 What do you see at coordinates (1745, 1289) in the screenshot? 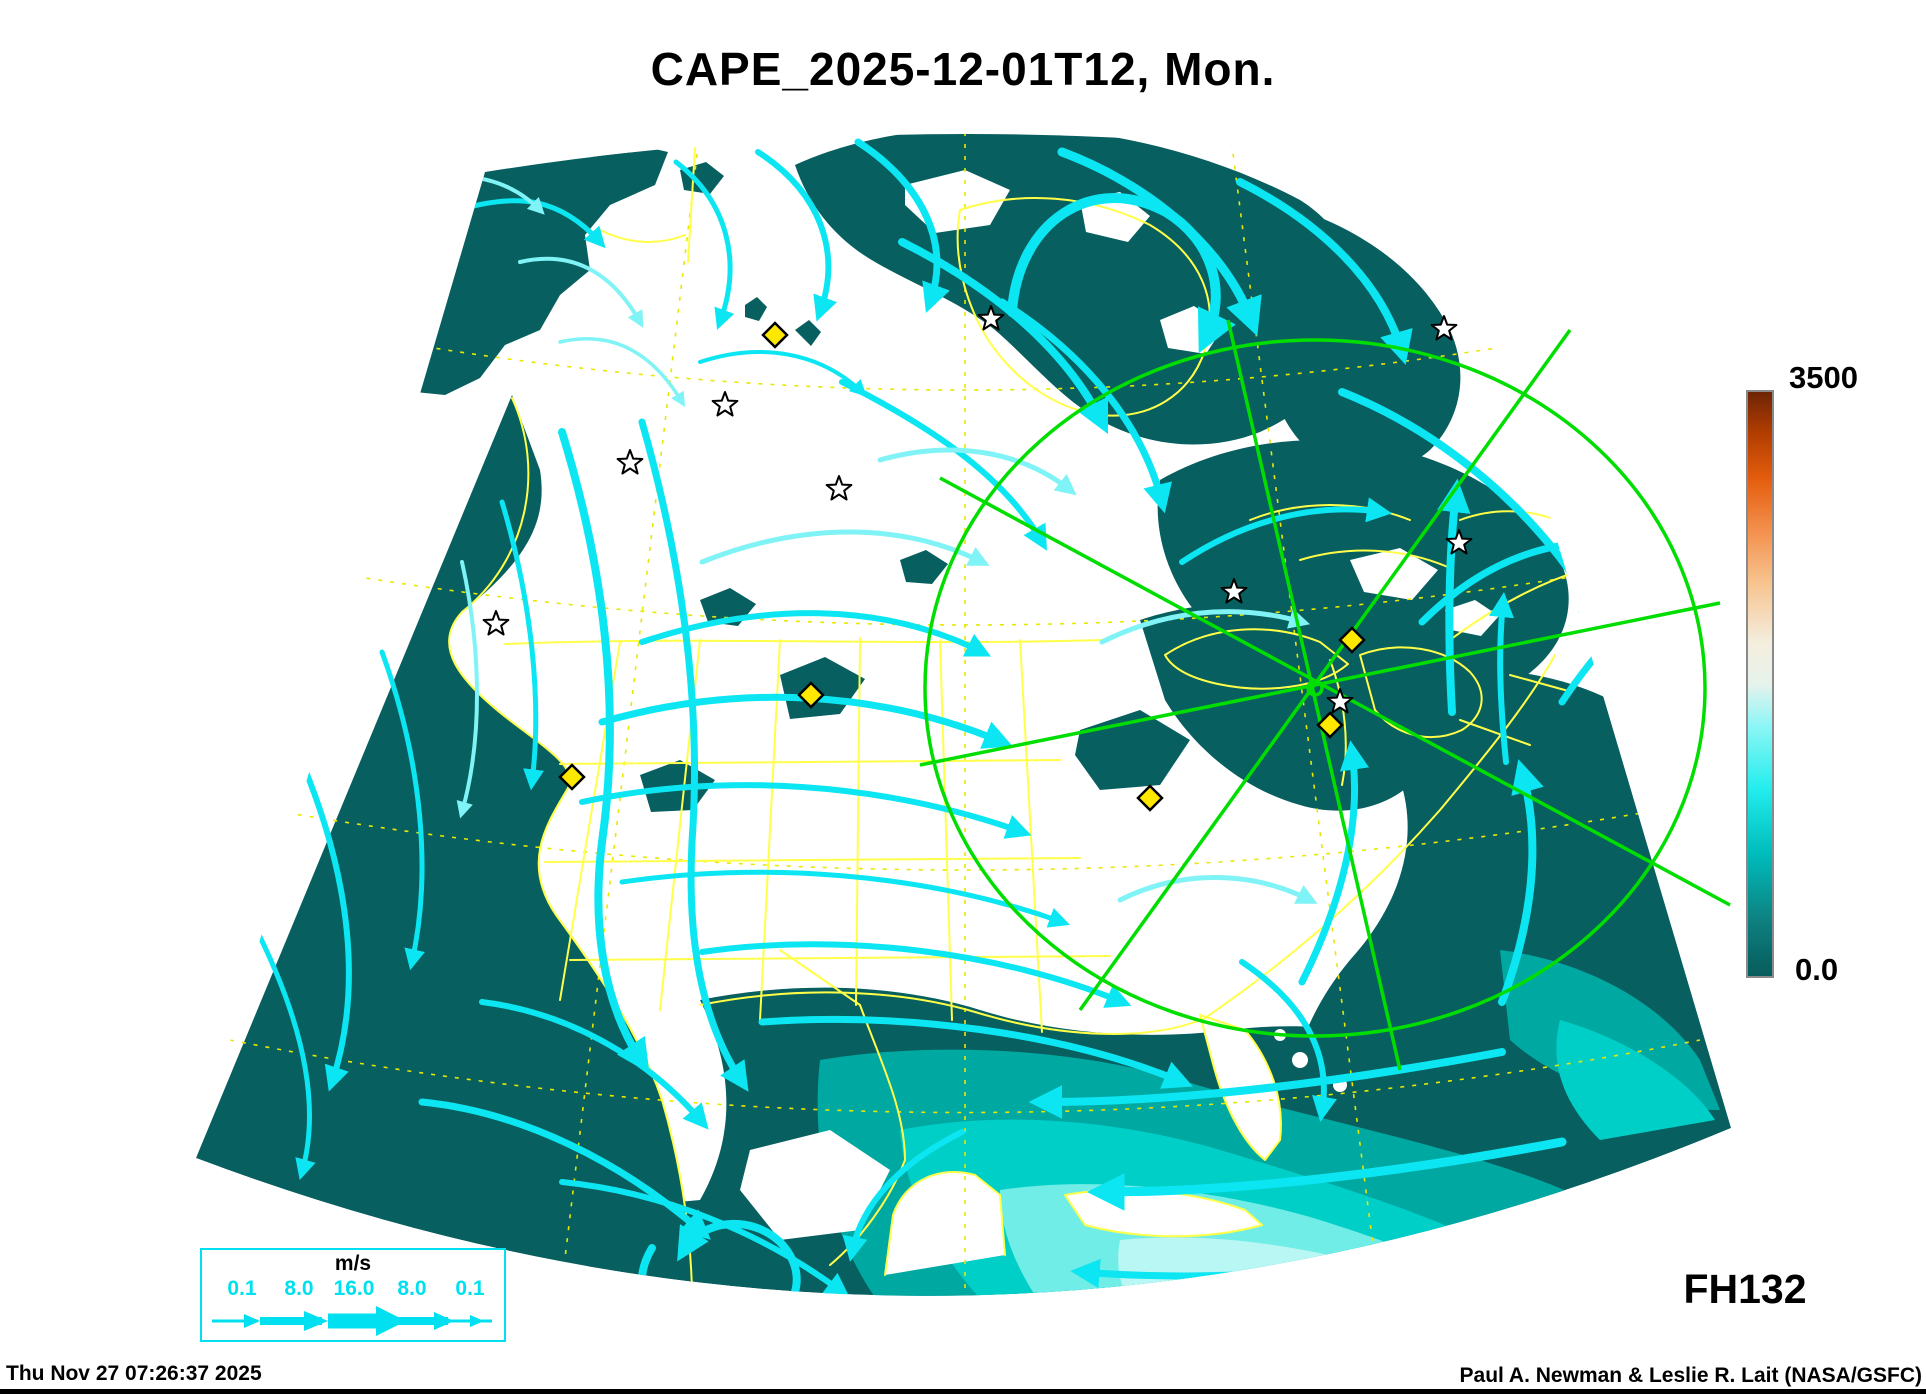
I see `forecast-hour-label: FH132` at bounding box center [1745, 1289].